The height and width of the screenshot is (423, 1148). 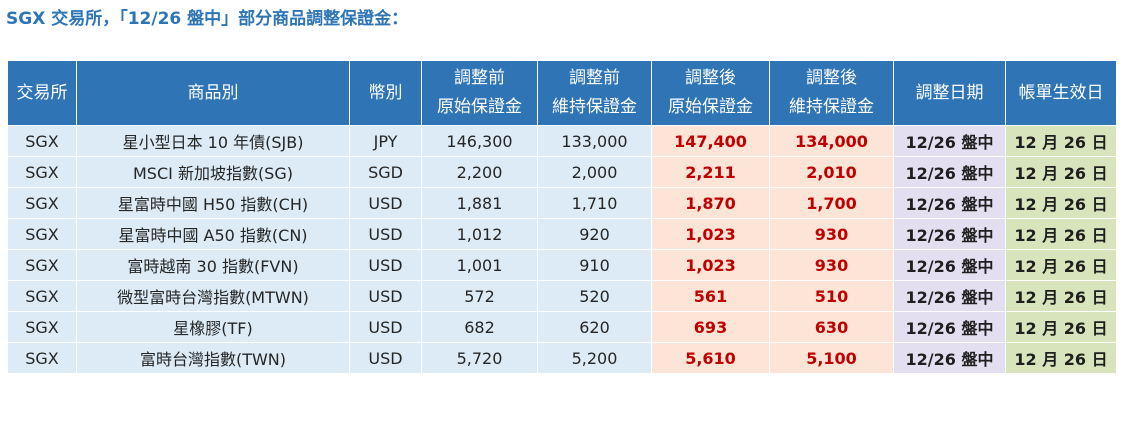 What do you see at coordinates (594, 203) in the screenshot?
I see `before-maintenance-cell: 1,710` at bounding box center [594, 203].